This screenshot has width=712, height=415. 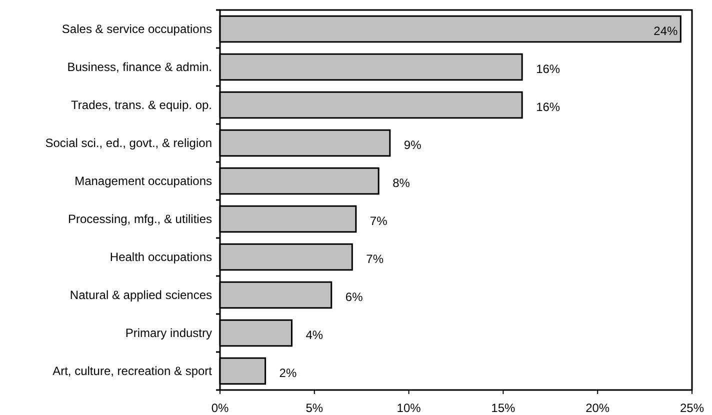 What do you see at coordinates (143, 181) in the screenshot?
I see `y-tick-label: Management occupations` at bounding box center [143, 181].